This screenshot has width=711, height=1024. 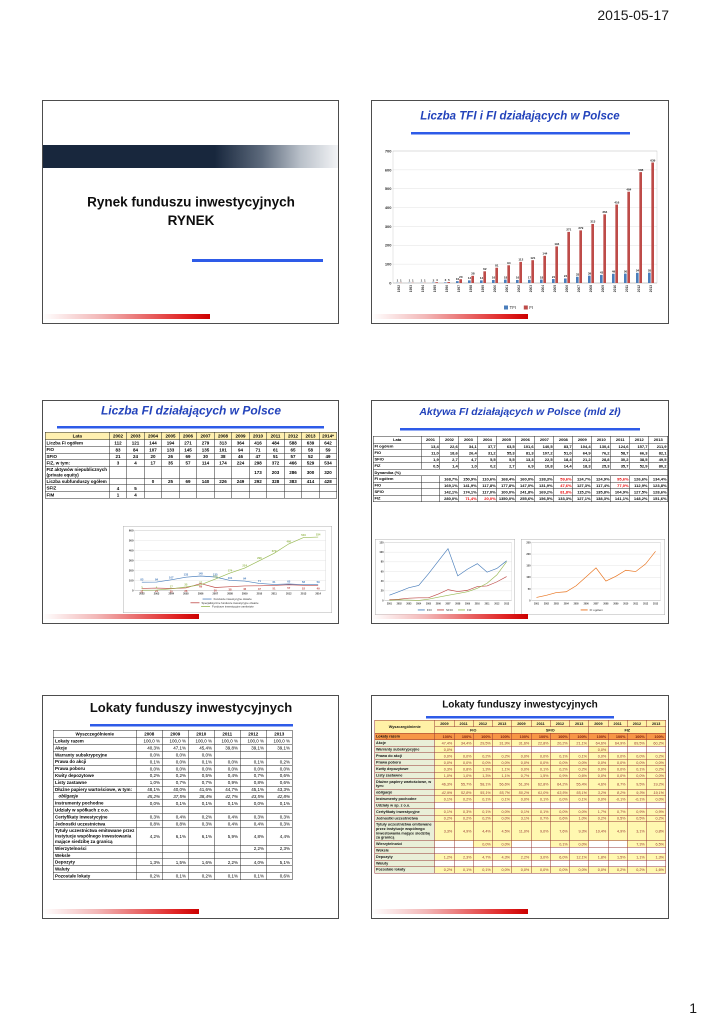 I want to click on svg-text: 224, so click(x=244, y=566).